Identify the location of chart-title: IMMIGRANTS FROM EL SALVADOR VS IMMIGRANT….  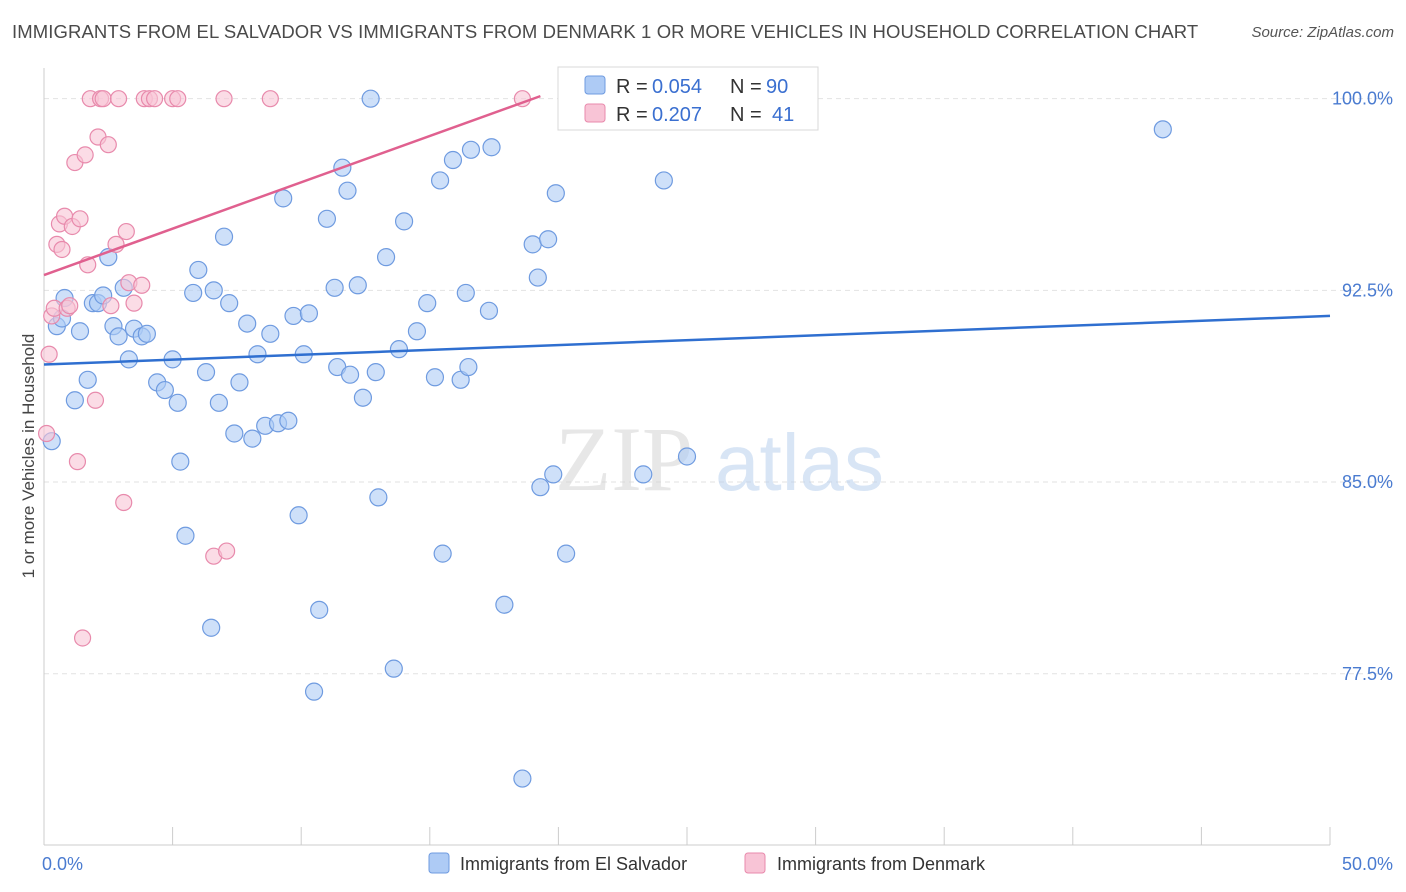
(605, 31).